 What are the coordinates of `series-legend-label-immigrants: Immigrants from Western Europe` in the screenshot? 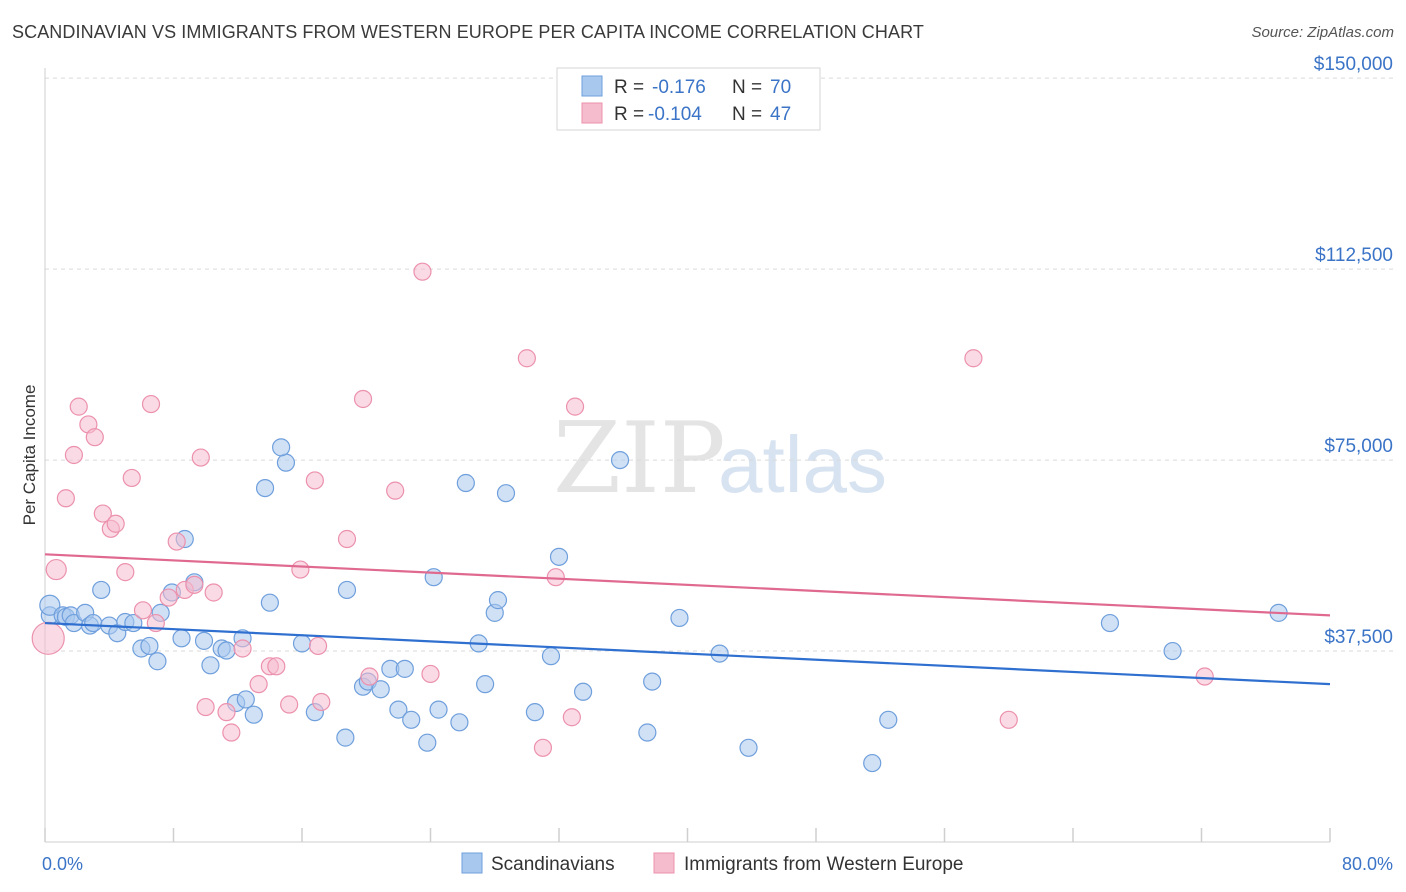 It's located at (823, 864).